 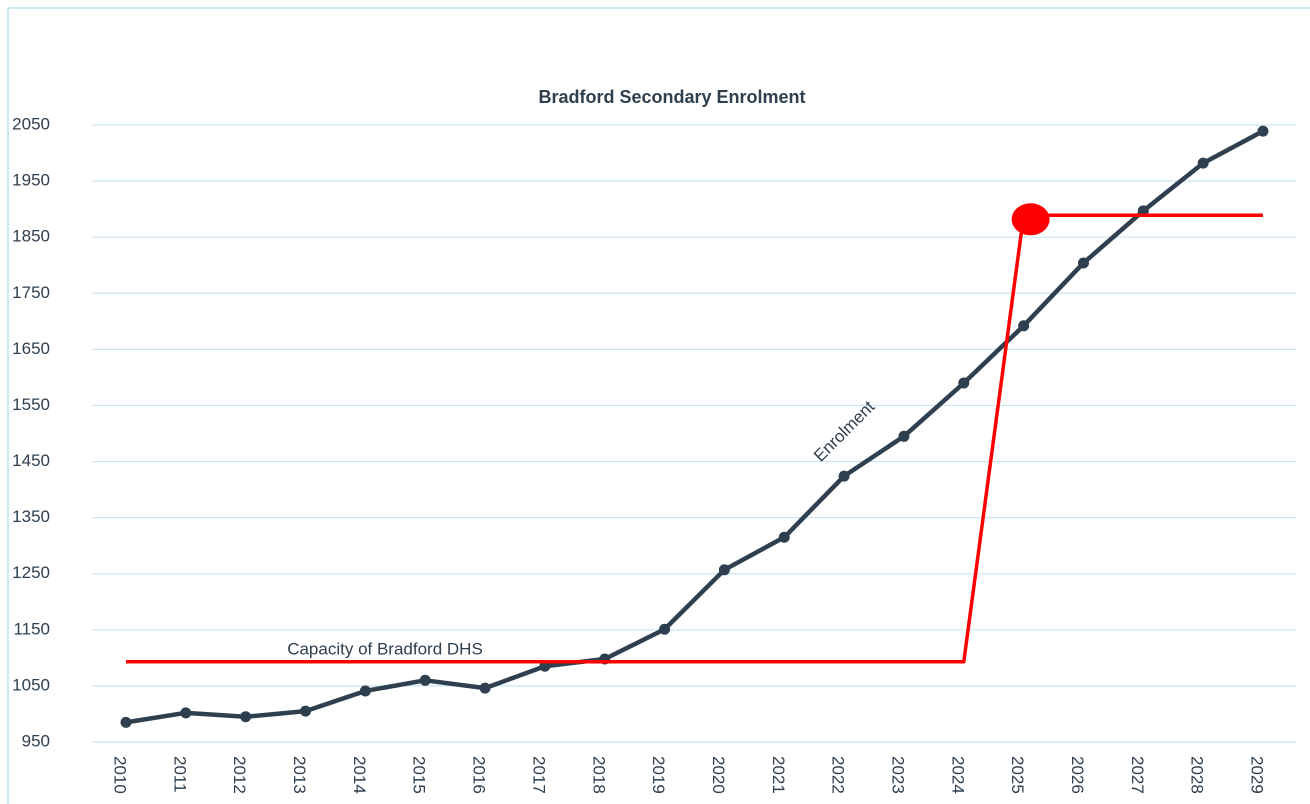 I want to click on x-tick-label: 2011, so click(x=179, y=774).